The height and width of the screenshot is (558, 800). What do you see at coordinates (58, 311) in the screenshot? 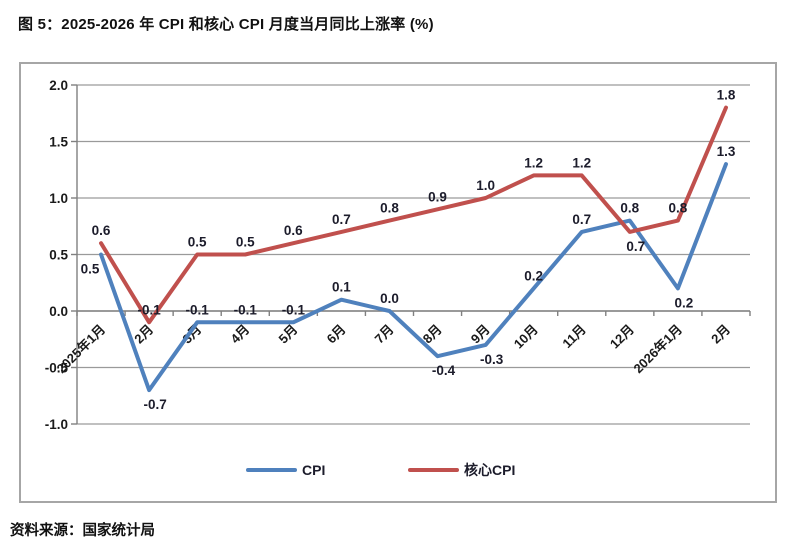
I see `y-axis-label: 0.0` at bounding box center [58, 311].